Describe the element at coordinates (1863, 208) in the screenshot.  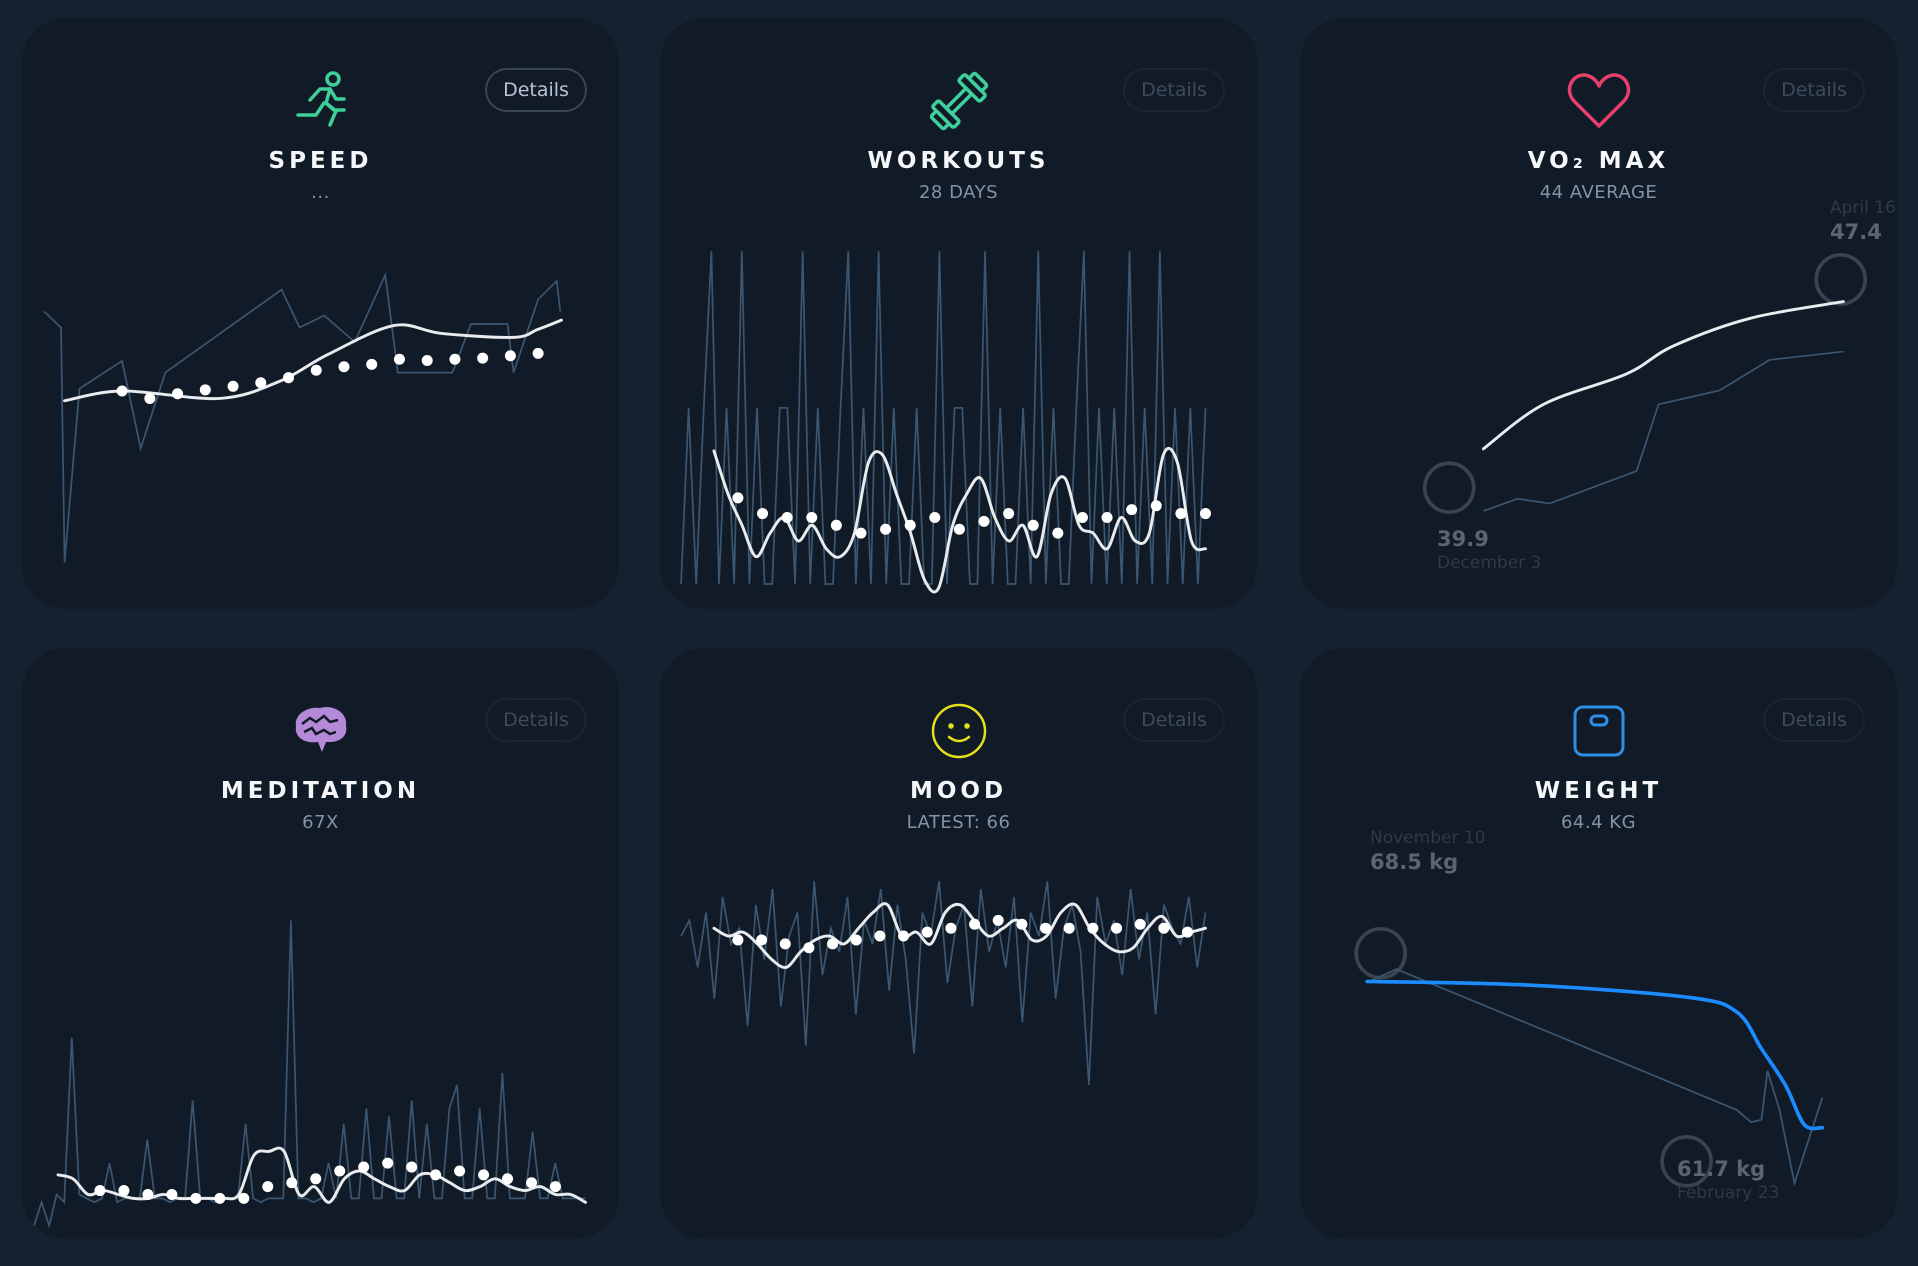
I see `max-date-label: April 16` at that location.